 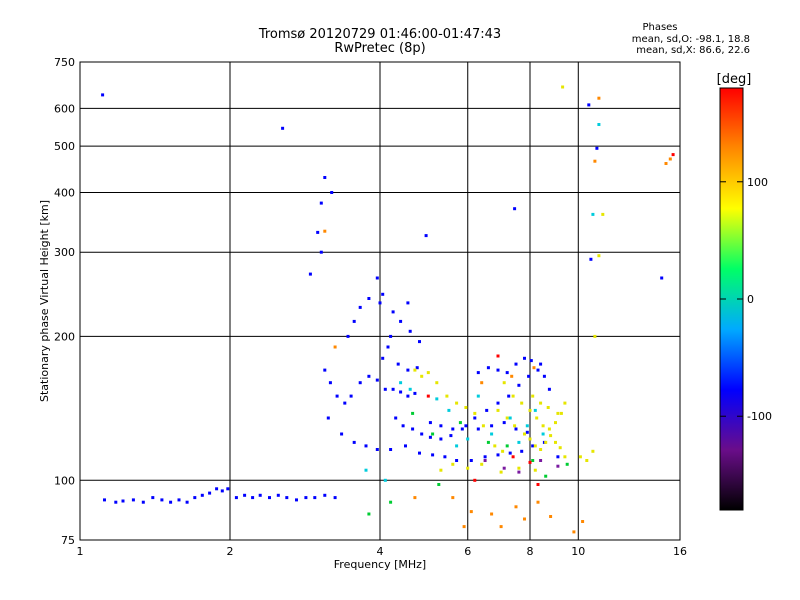 I want to click on y-tick-label: 200, so click(x=64, y=336).